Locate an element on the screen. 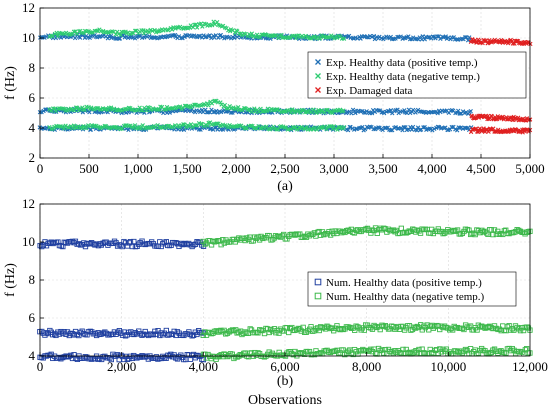 Image resolution: width=550 pixels, height=412 pixels. y-axis-label: f (Hz) is located at coordinates (10, 280).